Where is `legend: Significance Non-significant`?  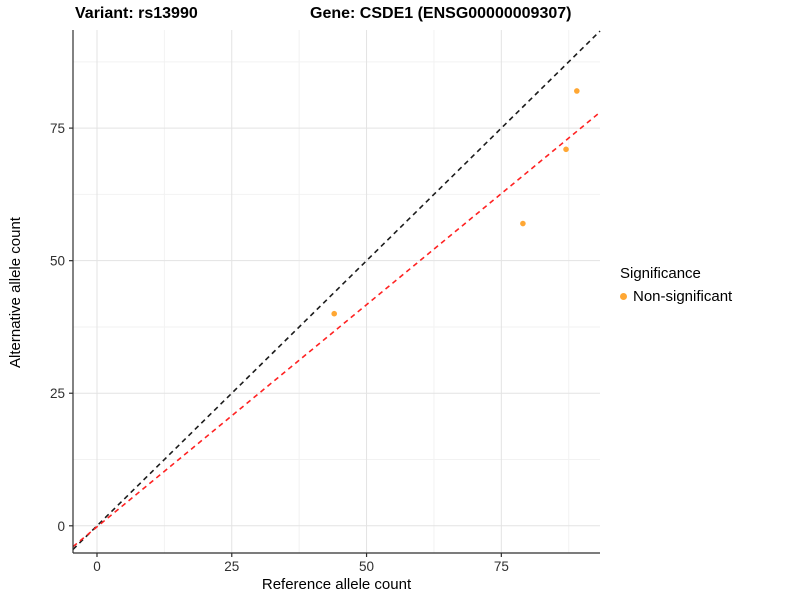 legend: Significance Non-significant is located at coordinates (676, 285).